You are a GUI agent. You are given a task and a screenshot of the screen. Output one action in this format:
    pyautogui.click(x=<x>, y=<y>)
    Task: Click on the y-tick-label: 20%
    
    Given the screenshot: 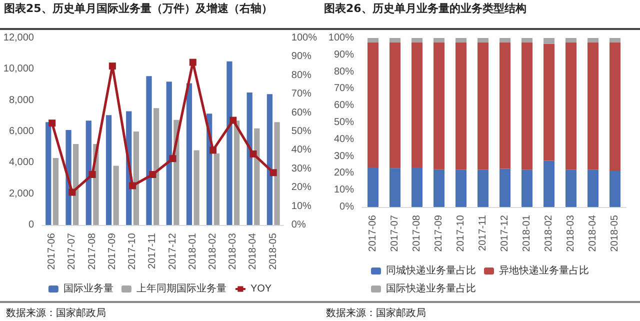 What is the action you would take?
    pyautogui.click(x=344, y=173)
    